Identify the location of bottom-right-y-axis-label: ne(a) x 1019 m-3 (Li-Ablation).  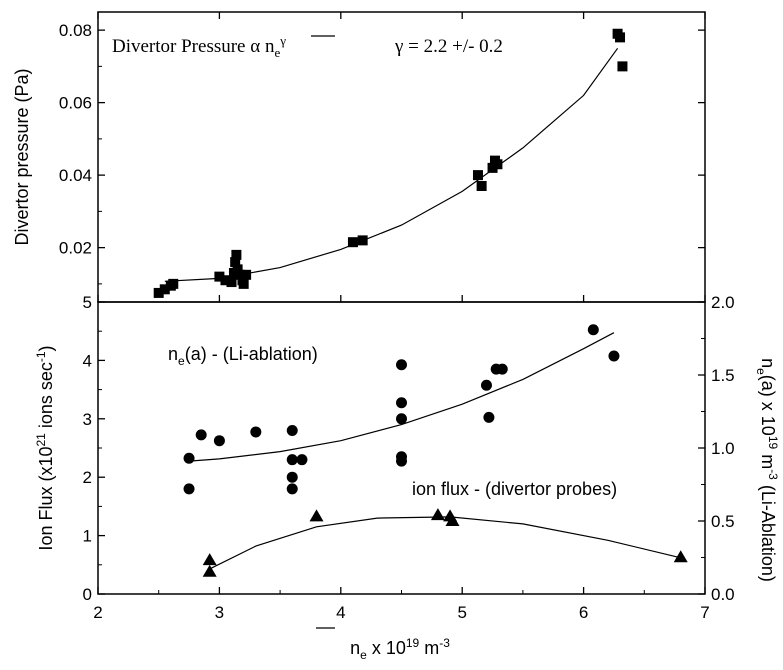
(767, 470).